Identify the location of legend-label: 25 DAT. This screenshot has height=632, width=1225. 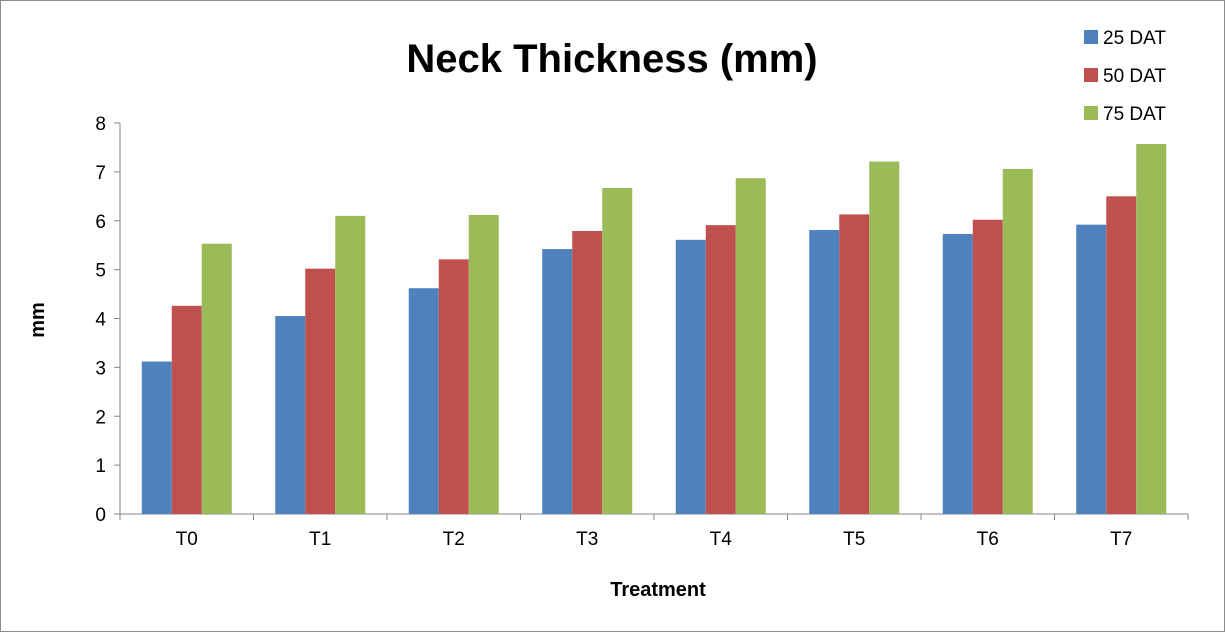
(1134, 38).